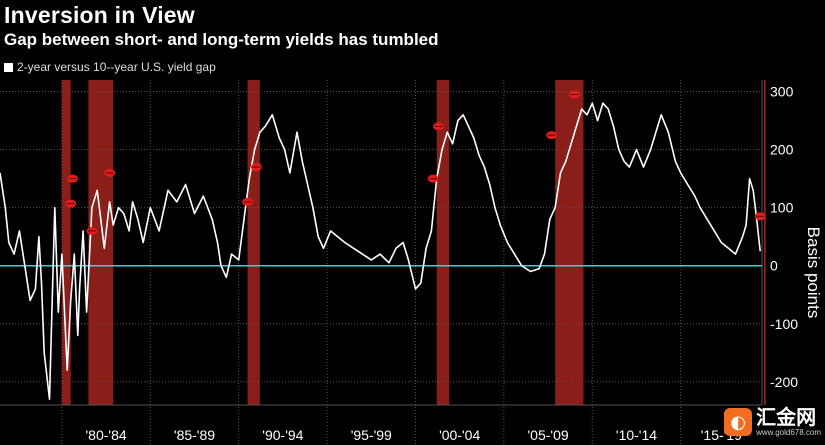 The image size is (825, 445). What do you see at coordinates (194, 435) in the screenshot?
I see `x-tick-label: '85-'89` at bounding box center [194, 435].